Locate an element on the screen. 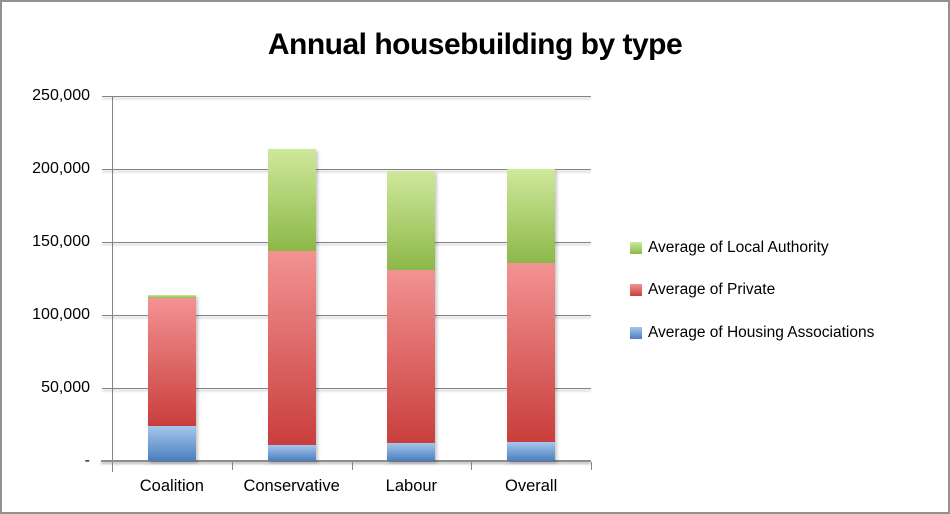 The image size is (950, 514). x-category-label: Conservative is located at coordinates (291, 486).